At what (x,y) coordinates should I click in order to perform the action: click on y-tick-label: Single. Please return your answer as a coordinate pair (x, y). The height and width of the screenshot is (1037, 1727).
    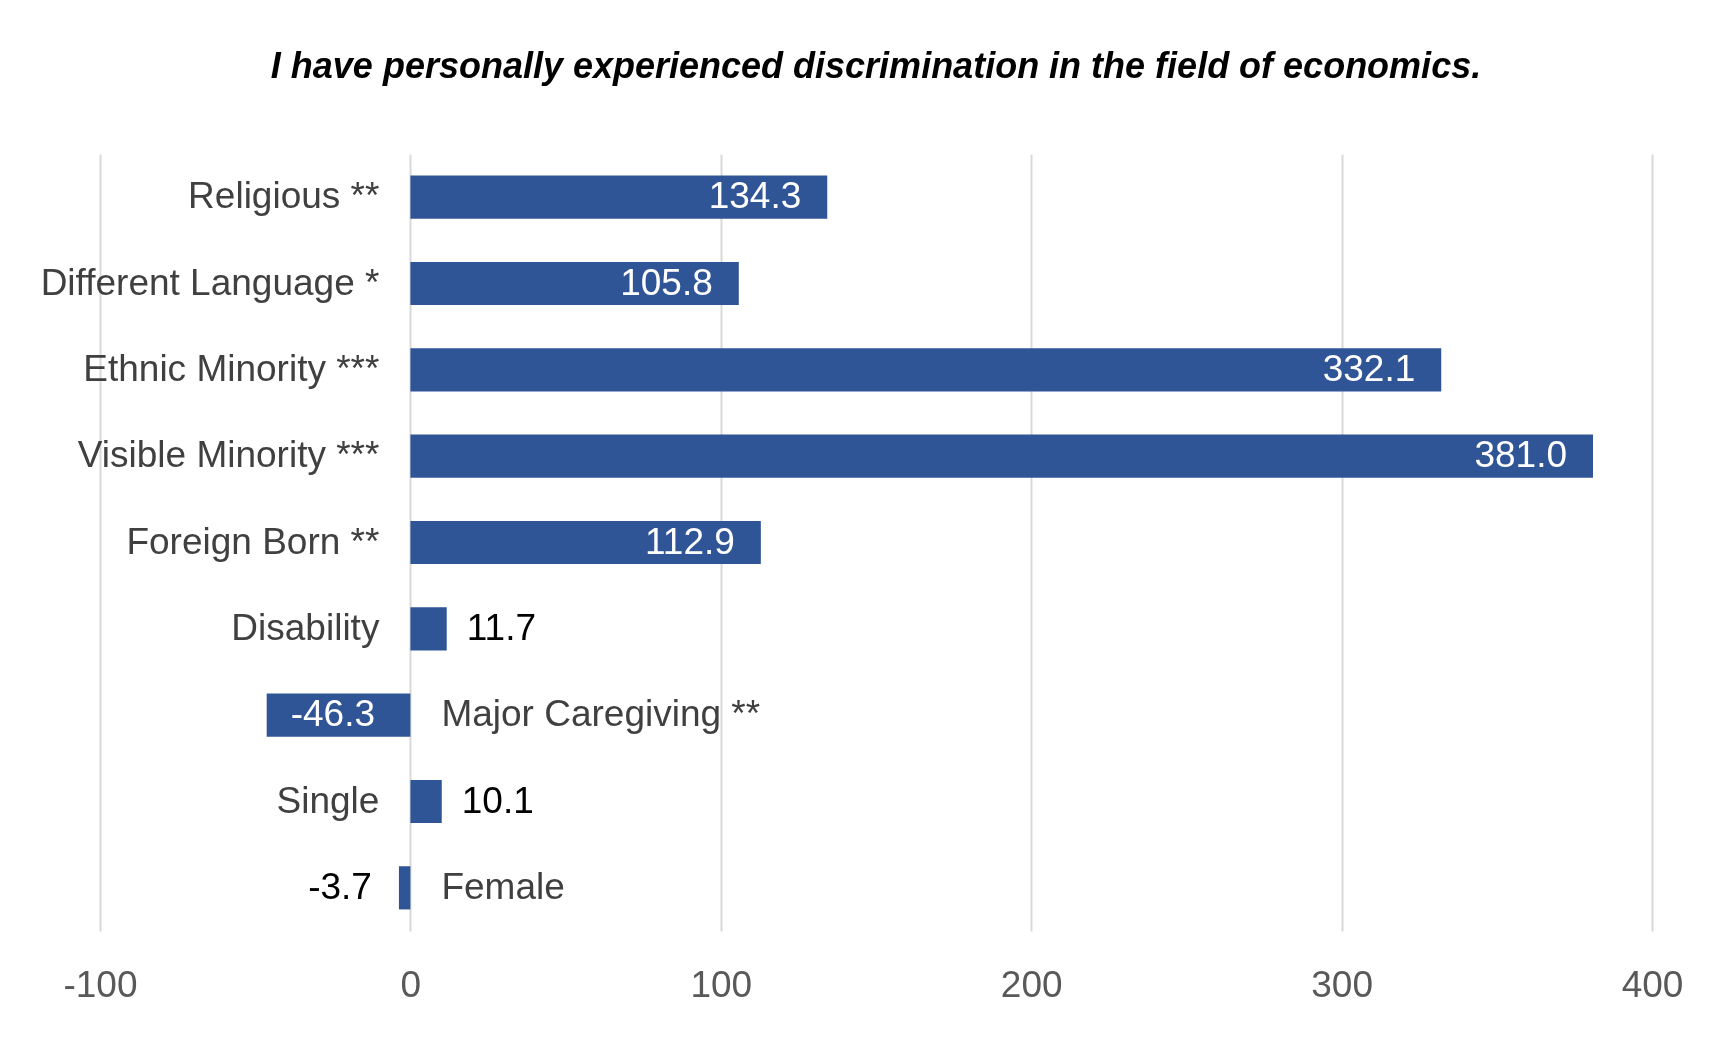
    Looking at the image, I should click on (328, 800).